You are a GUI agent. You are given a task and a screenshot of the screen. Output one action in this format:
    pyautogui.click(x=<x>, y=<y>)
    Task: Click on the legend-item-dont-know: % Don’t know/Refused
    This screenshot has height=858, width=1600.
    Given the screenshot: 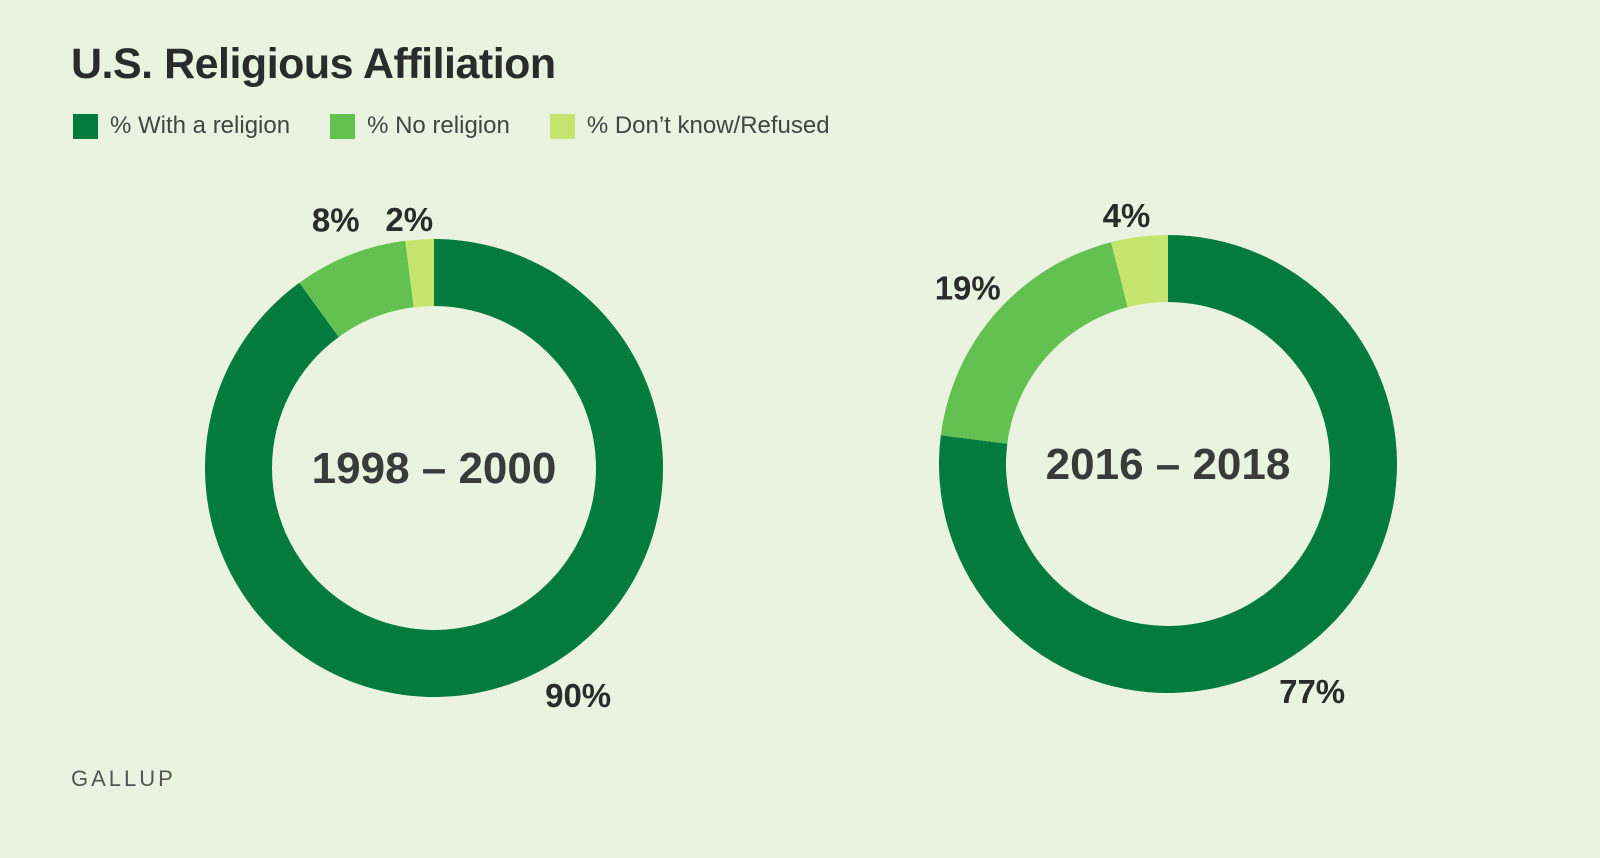 What is the action you would take?
    pyautogui.click(x=689, y=126)
    